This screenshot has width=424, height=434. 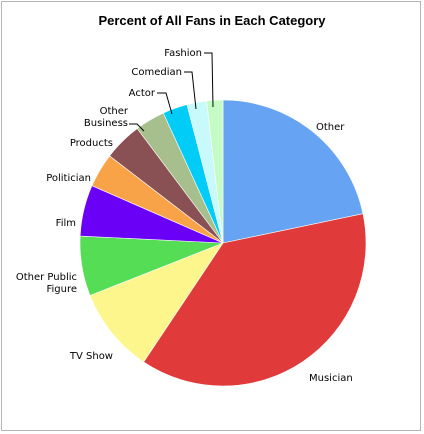 I want to click on leader-line-other-business, so click(x=137, y=127).